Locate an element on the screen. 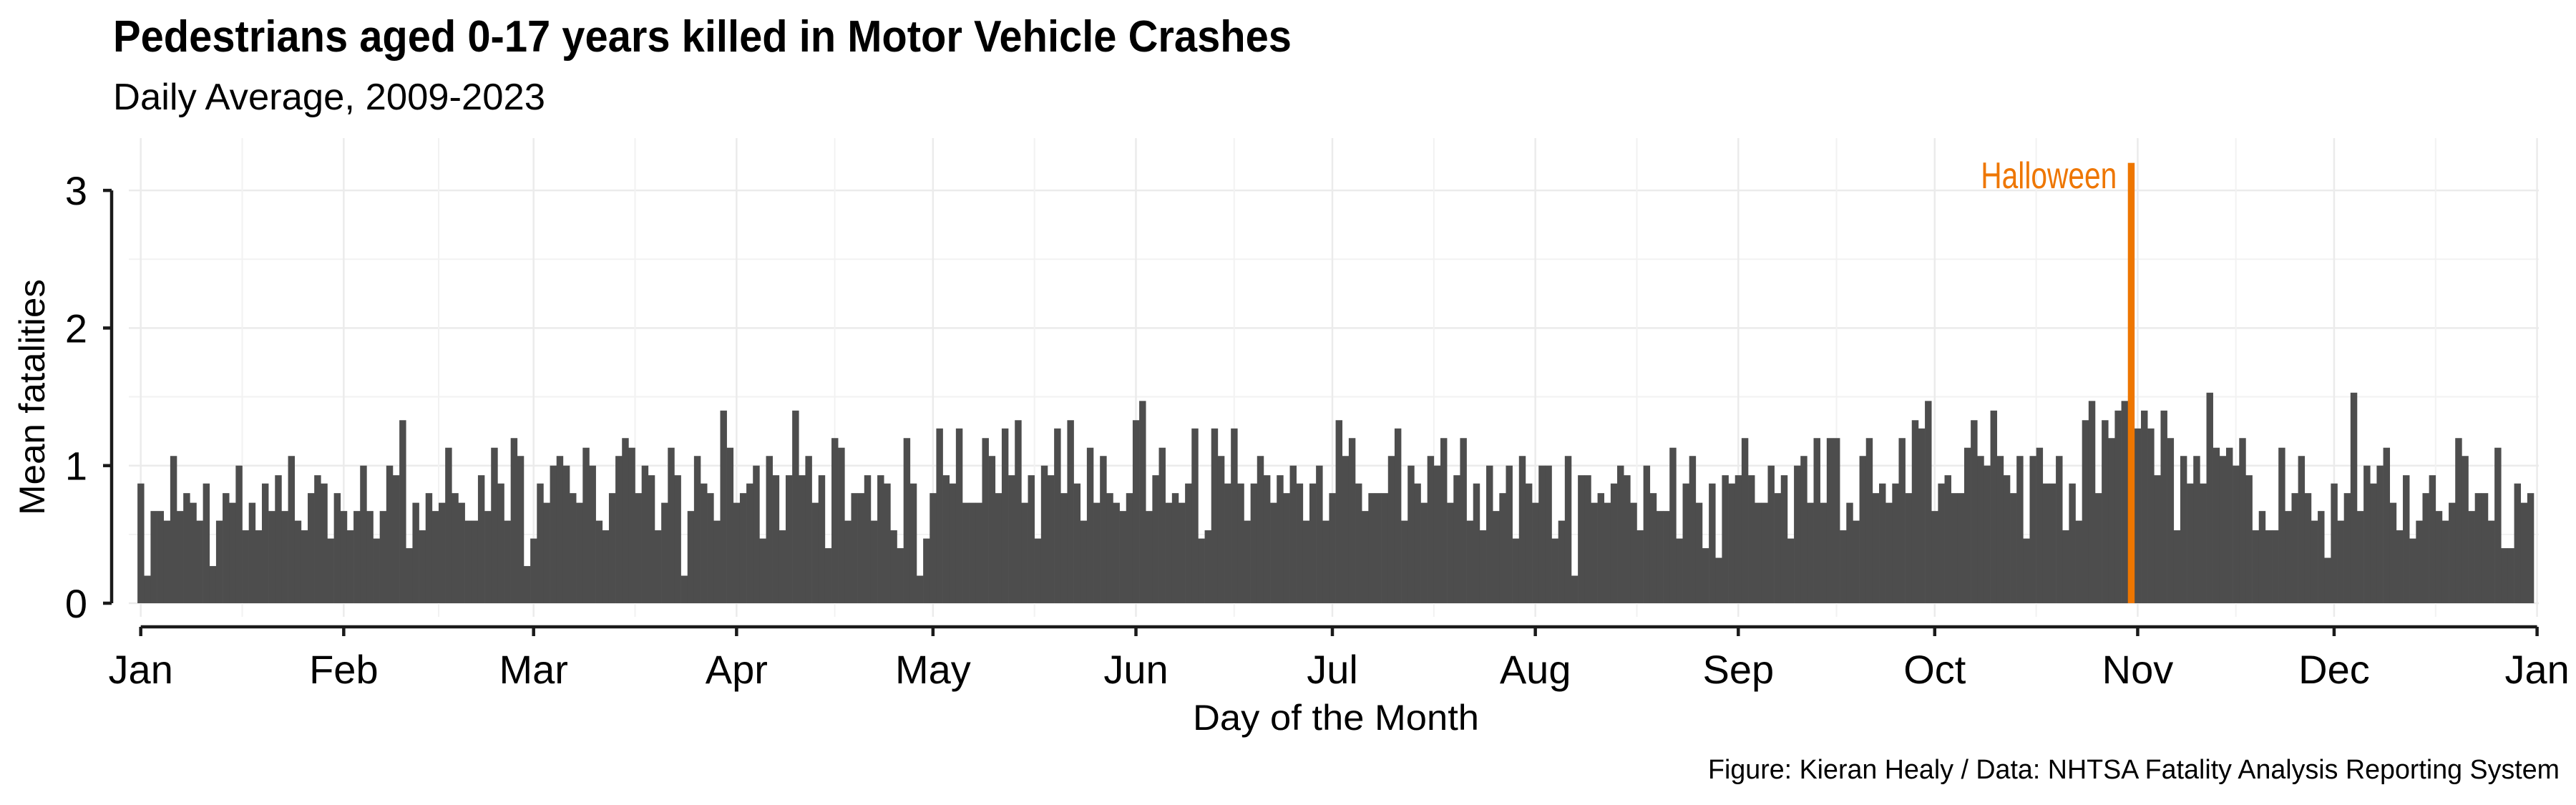 The height and width of the screenshot is (805, 2576). highlight-layer: Halloween is located at coordinates (2058, 379).